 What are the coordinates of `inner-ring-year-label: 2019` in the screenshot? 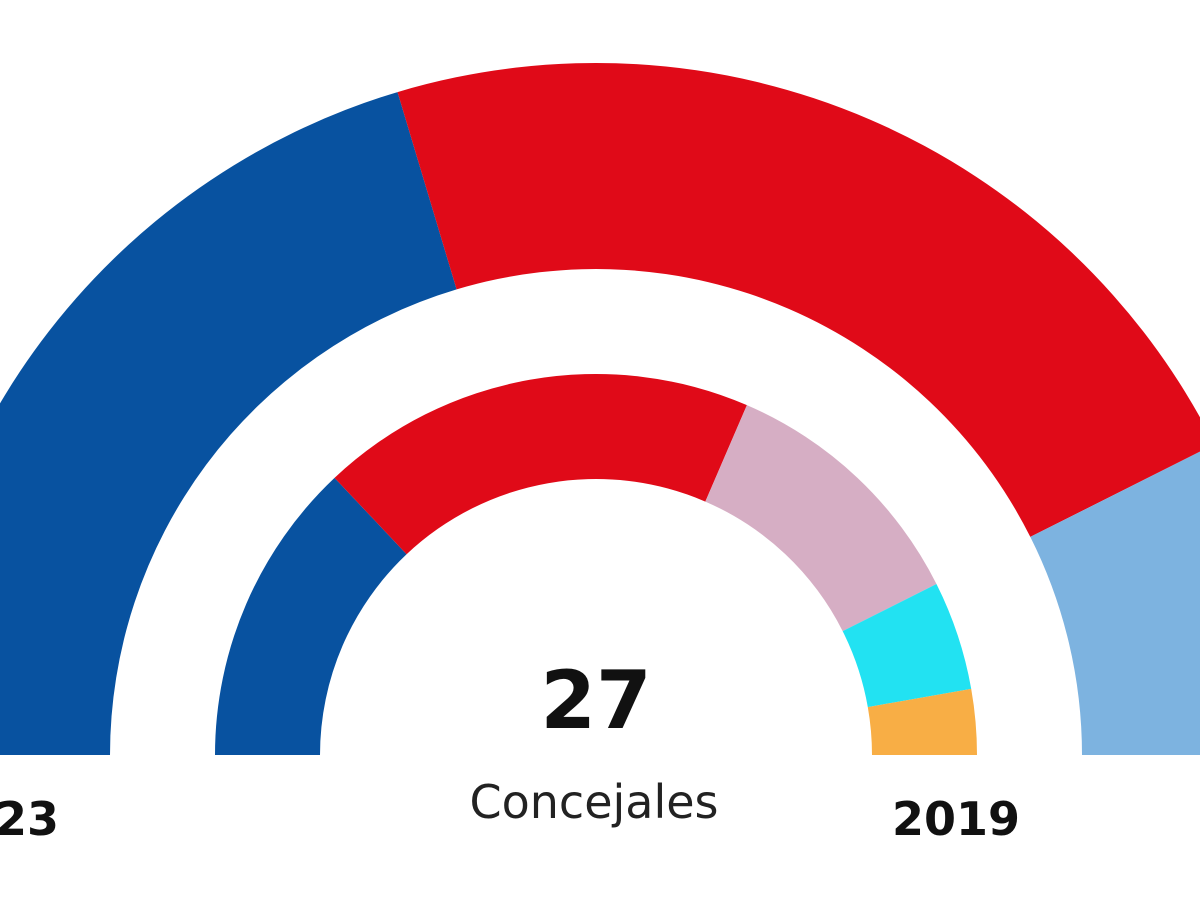 It's located at (956, 819).